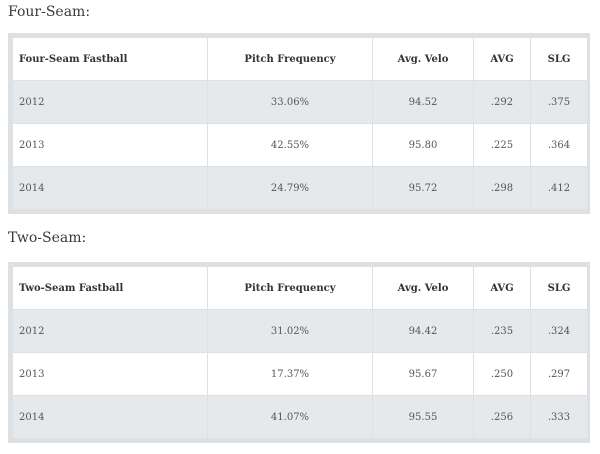  Describe the element at coordinates (423, 102) in the screenshot. I see `table-cell: 94.52` at that location.